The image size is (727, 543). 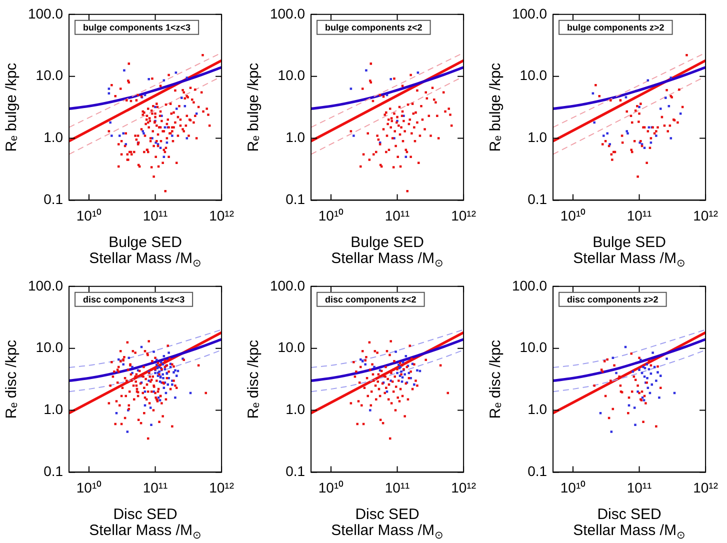 What do you see at coordinates (134, 299) in the screenshot?
I see `text: disc components 1<z<3` at bounding box center [134, 299].